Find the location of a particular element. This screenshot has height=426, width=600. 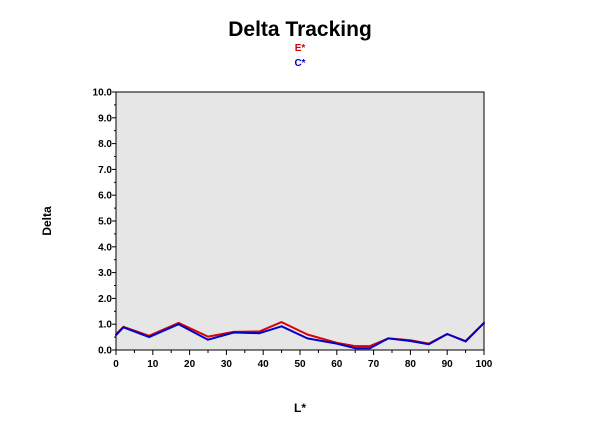

y-axis-label: Delta is located at coordinates (47, 221).